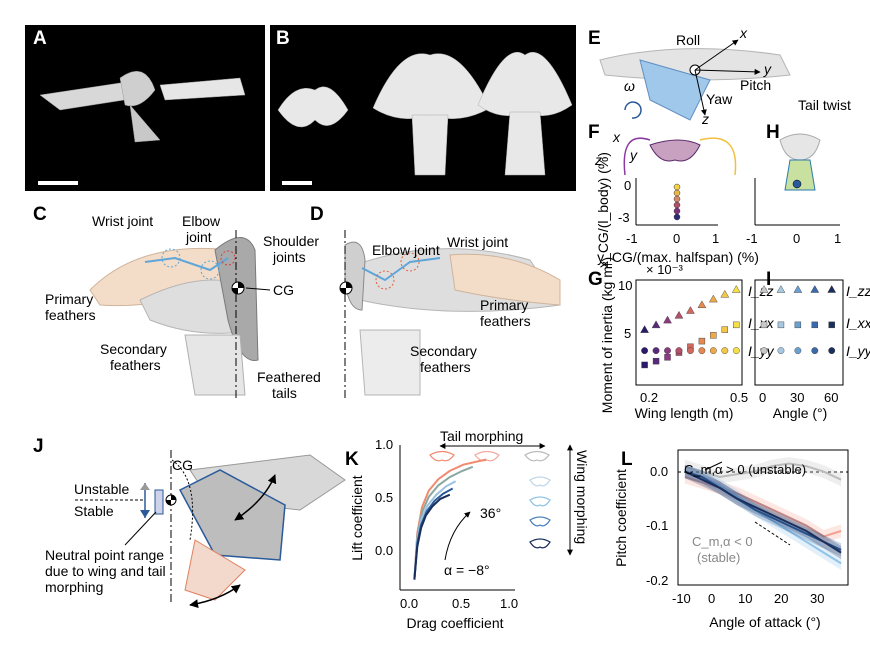  Describe the element at coordinates (201, 221) in the screenshot. I see `label-elbow-joint-c-1: Elbow` at that location.